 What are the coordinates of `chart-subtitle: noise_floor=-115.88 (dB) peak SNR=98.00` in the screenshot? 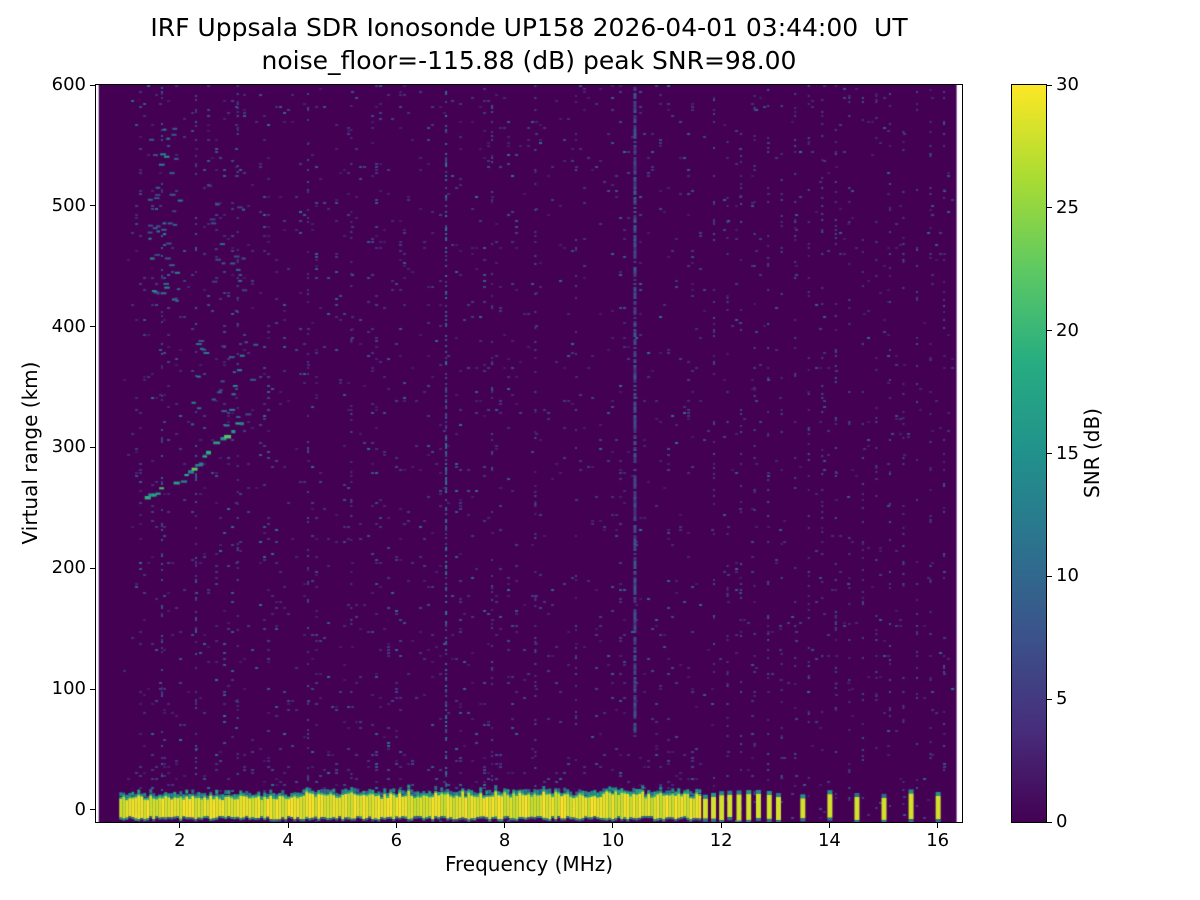 It's located at (529, 60).